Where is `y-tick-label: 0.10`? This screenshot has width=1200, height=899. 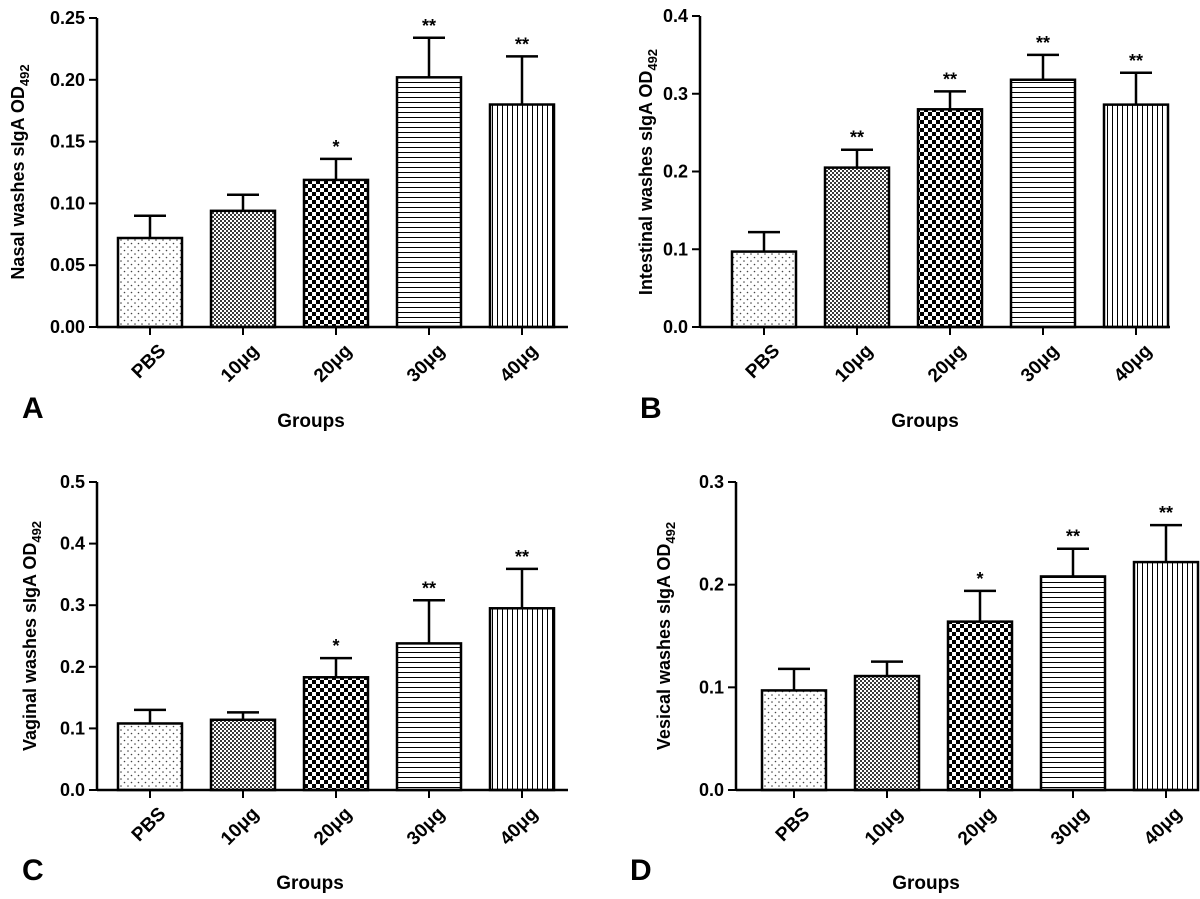
y-tick-label: 0.10 is located at coordinates (67, 203).